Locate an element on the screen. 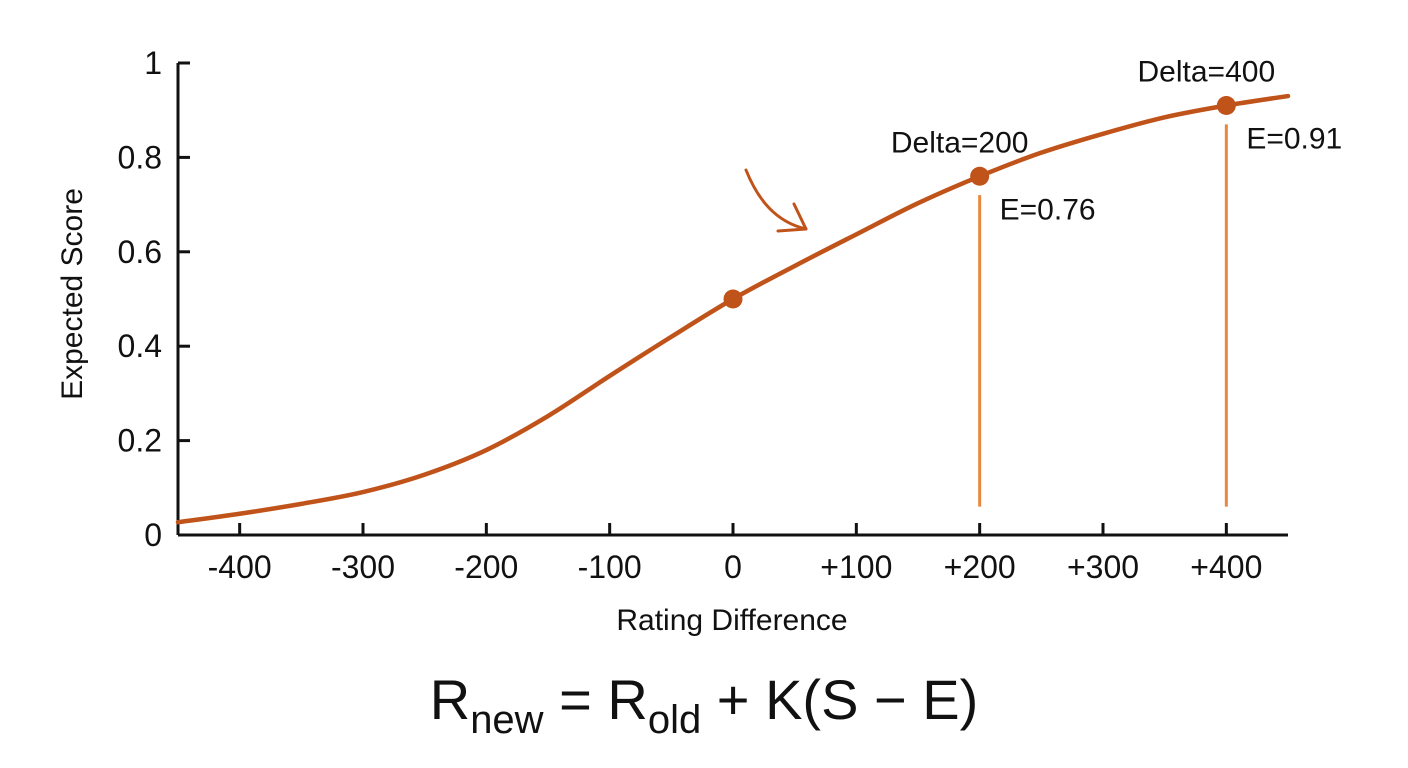 The width and height of the screenshot is (1408, 768). formula-r-new: R is located at coordinates (450, 699).